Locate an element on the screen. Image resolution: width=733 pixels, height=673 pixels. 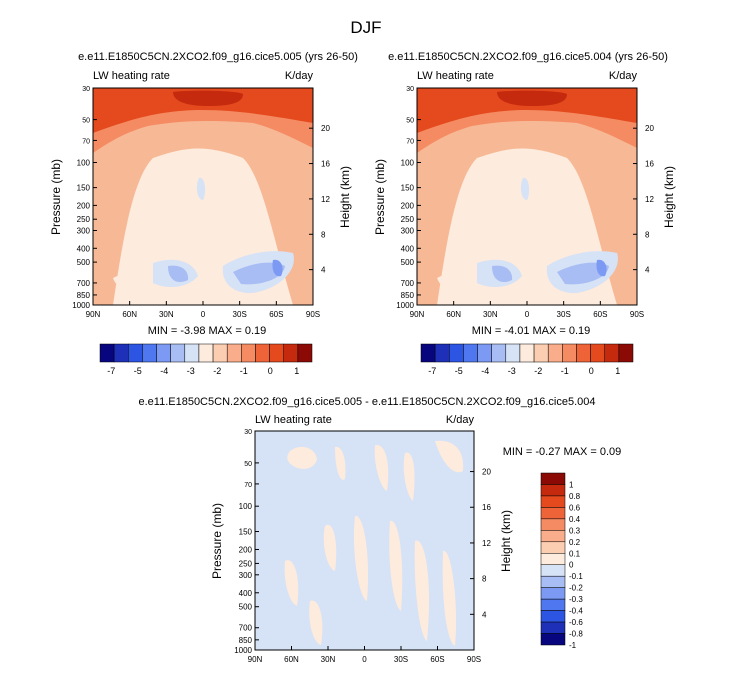
panel-1-right-string: K/day is located at coordinates (299, 76).